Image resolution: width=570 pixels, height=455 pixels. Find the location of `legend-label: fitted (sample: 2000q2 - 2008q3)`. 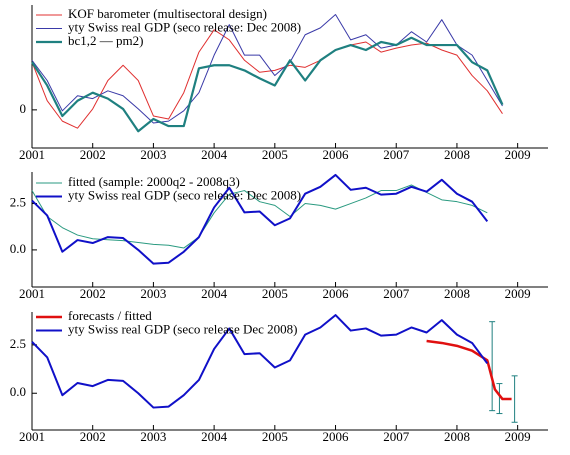

legend-label: fitted (sample: 2000q2 - 2008q3) is located at coordinates (154, 181).